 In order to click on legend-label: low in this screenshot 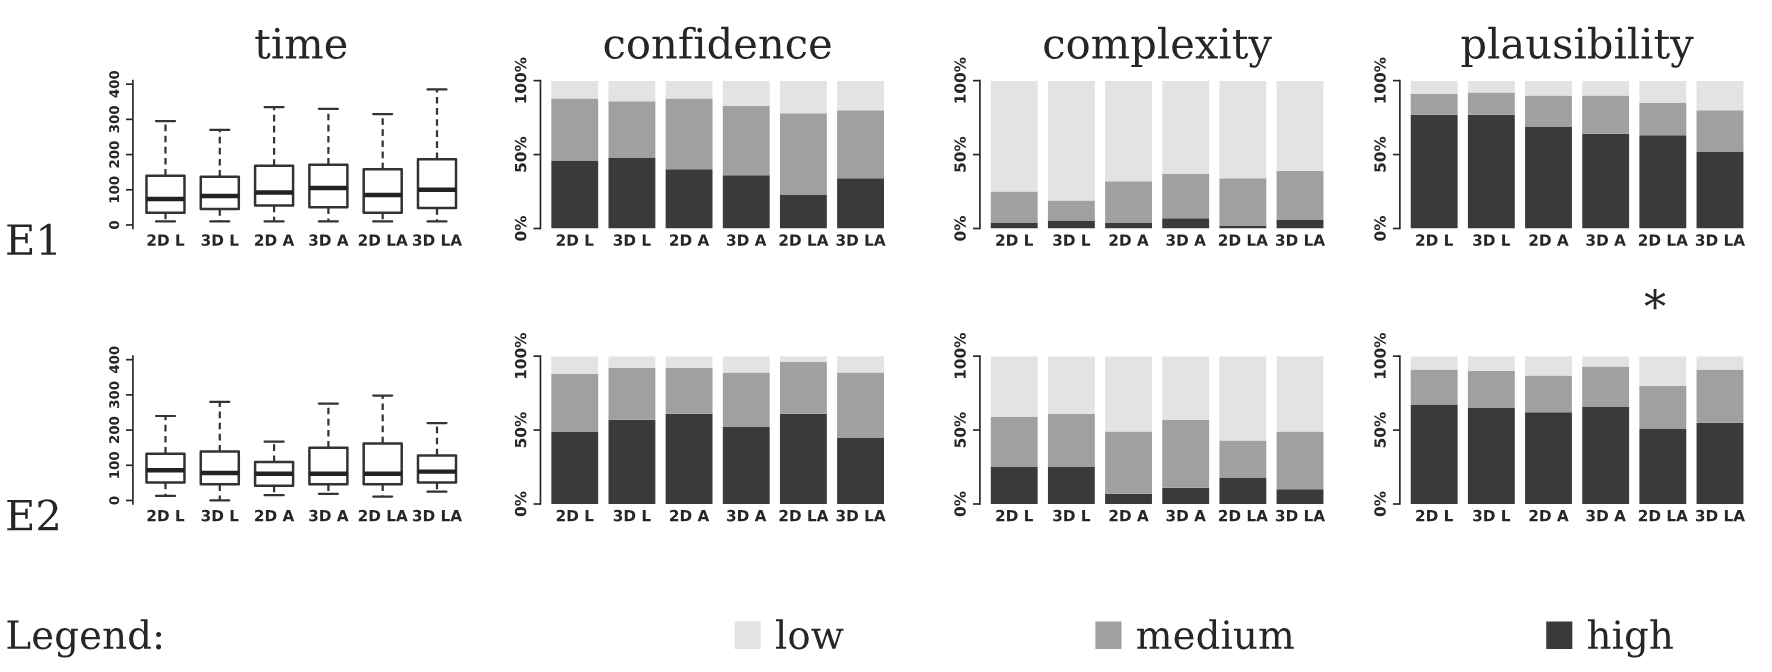, I will do `click(810, 634)`.